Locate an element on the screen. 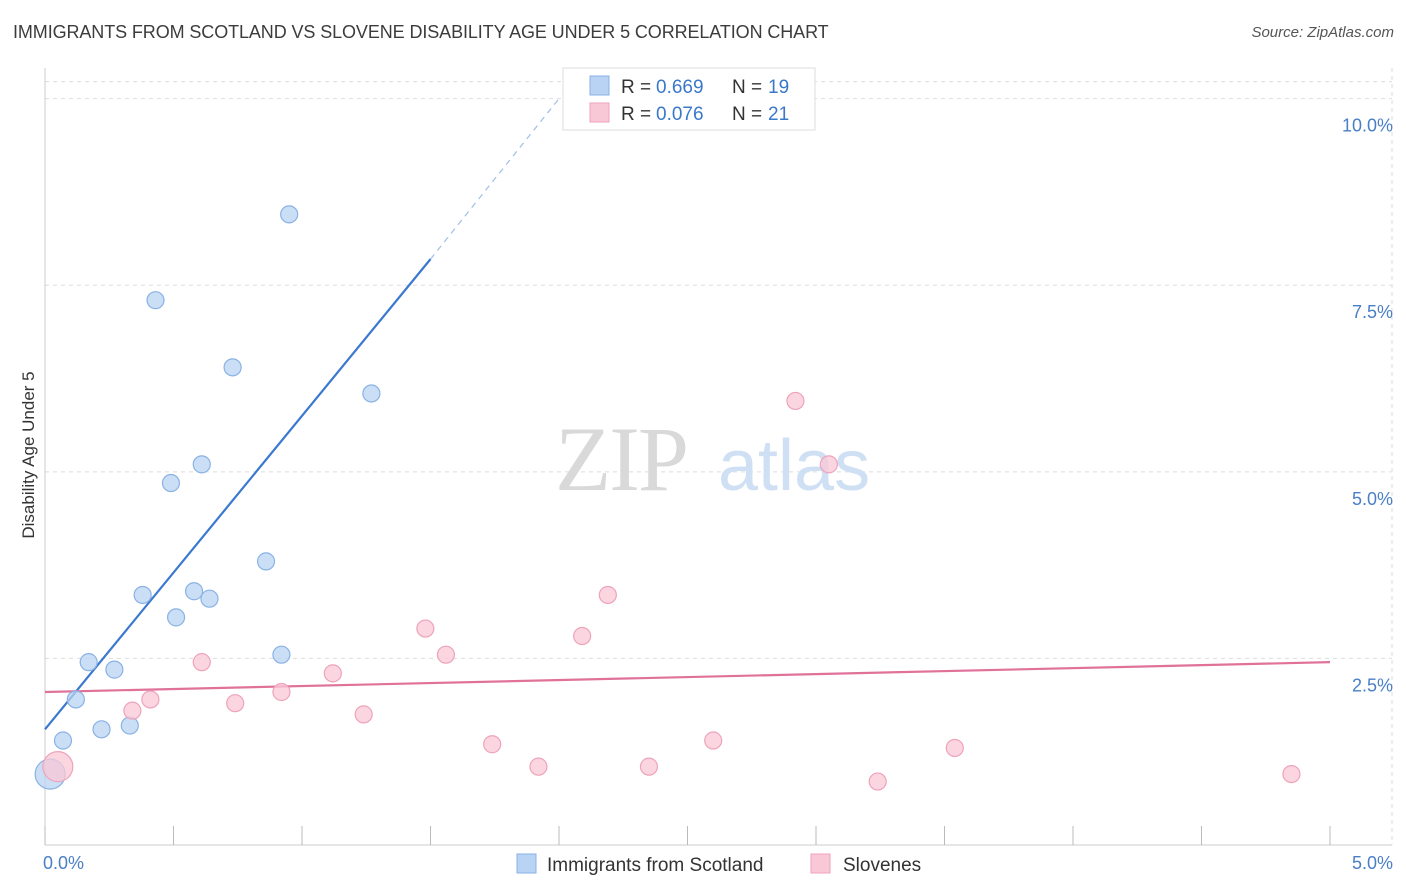  x-tick-label-1: 5.0% is located at coordinates (1372, 863).